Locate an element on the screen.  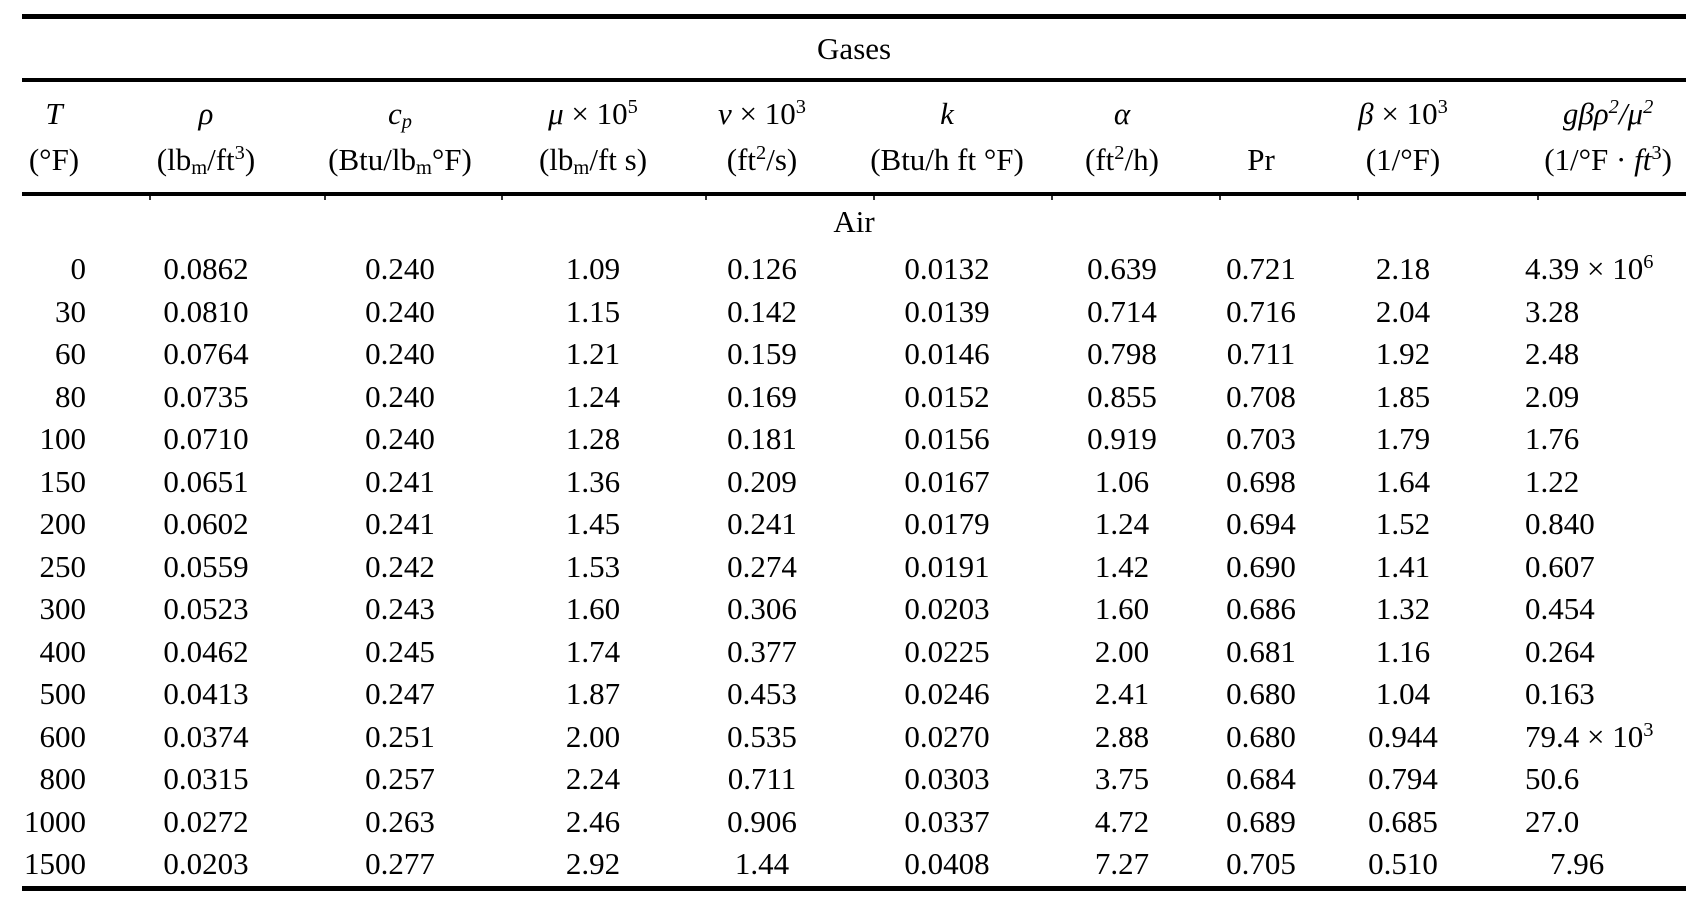
table-cell: 0.0735 is located at coordinates (206, 396).